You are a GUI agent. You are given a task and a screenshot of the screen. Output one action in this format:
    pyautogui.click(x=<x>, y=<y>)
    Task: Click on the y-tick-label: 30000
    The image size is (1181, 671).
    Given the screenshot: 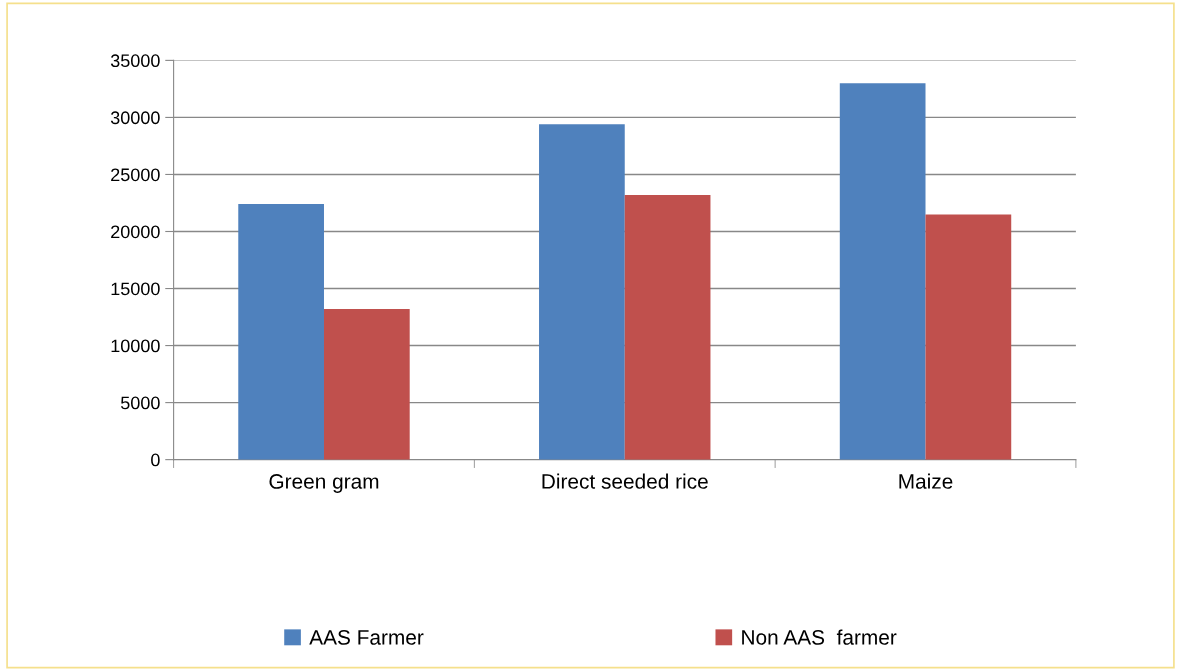 What is the action you would take?
    pyautogui.click(x=135, y=118)
    